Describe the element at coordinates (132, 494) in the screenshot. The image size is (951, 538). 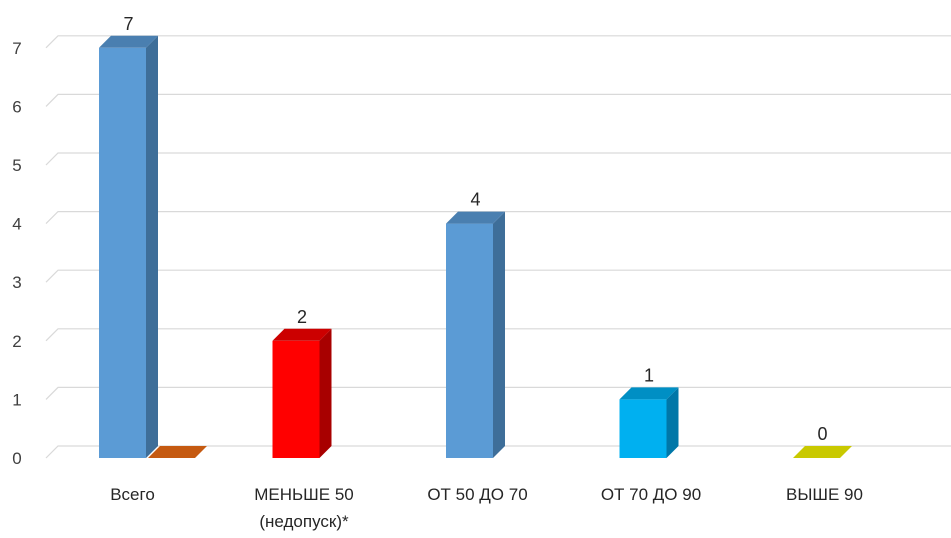
I see `x-tick-label: Всего` at that location.